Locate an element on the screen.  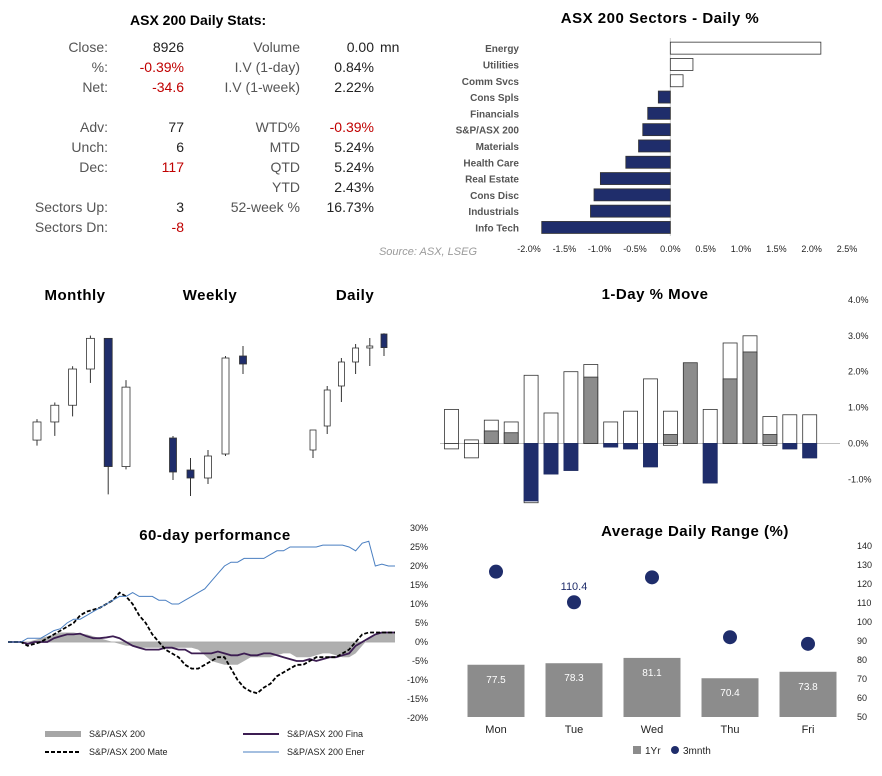
stats-left-value: 3 is located at coordinates (180, 207).